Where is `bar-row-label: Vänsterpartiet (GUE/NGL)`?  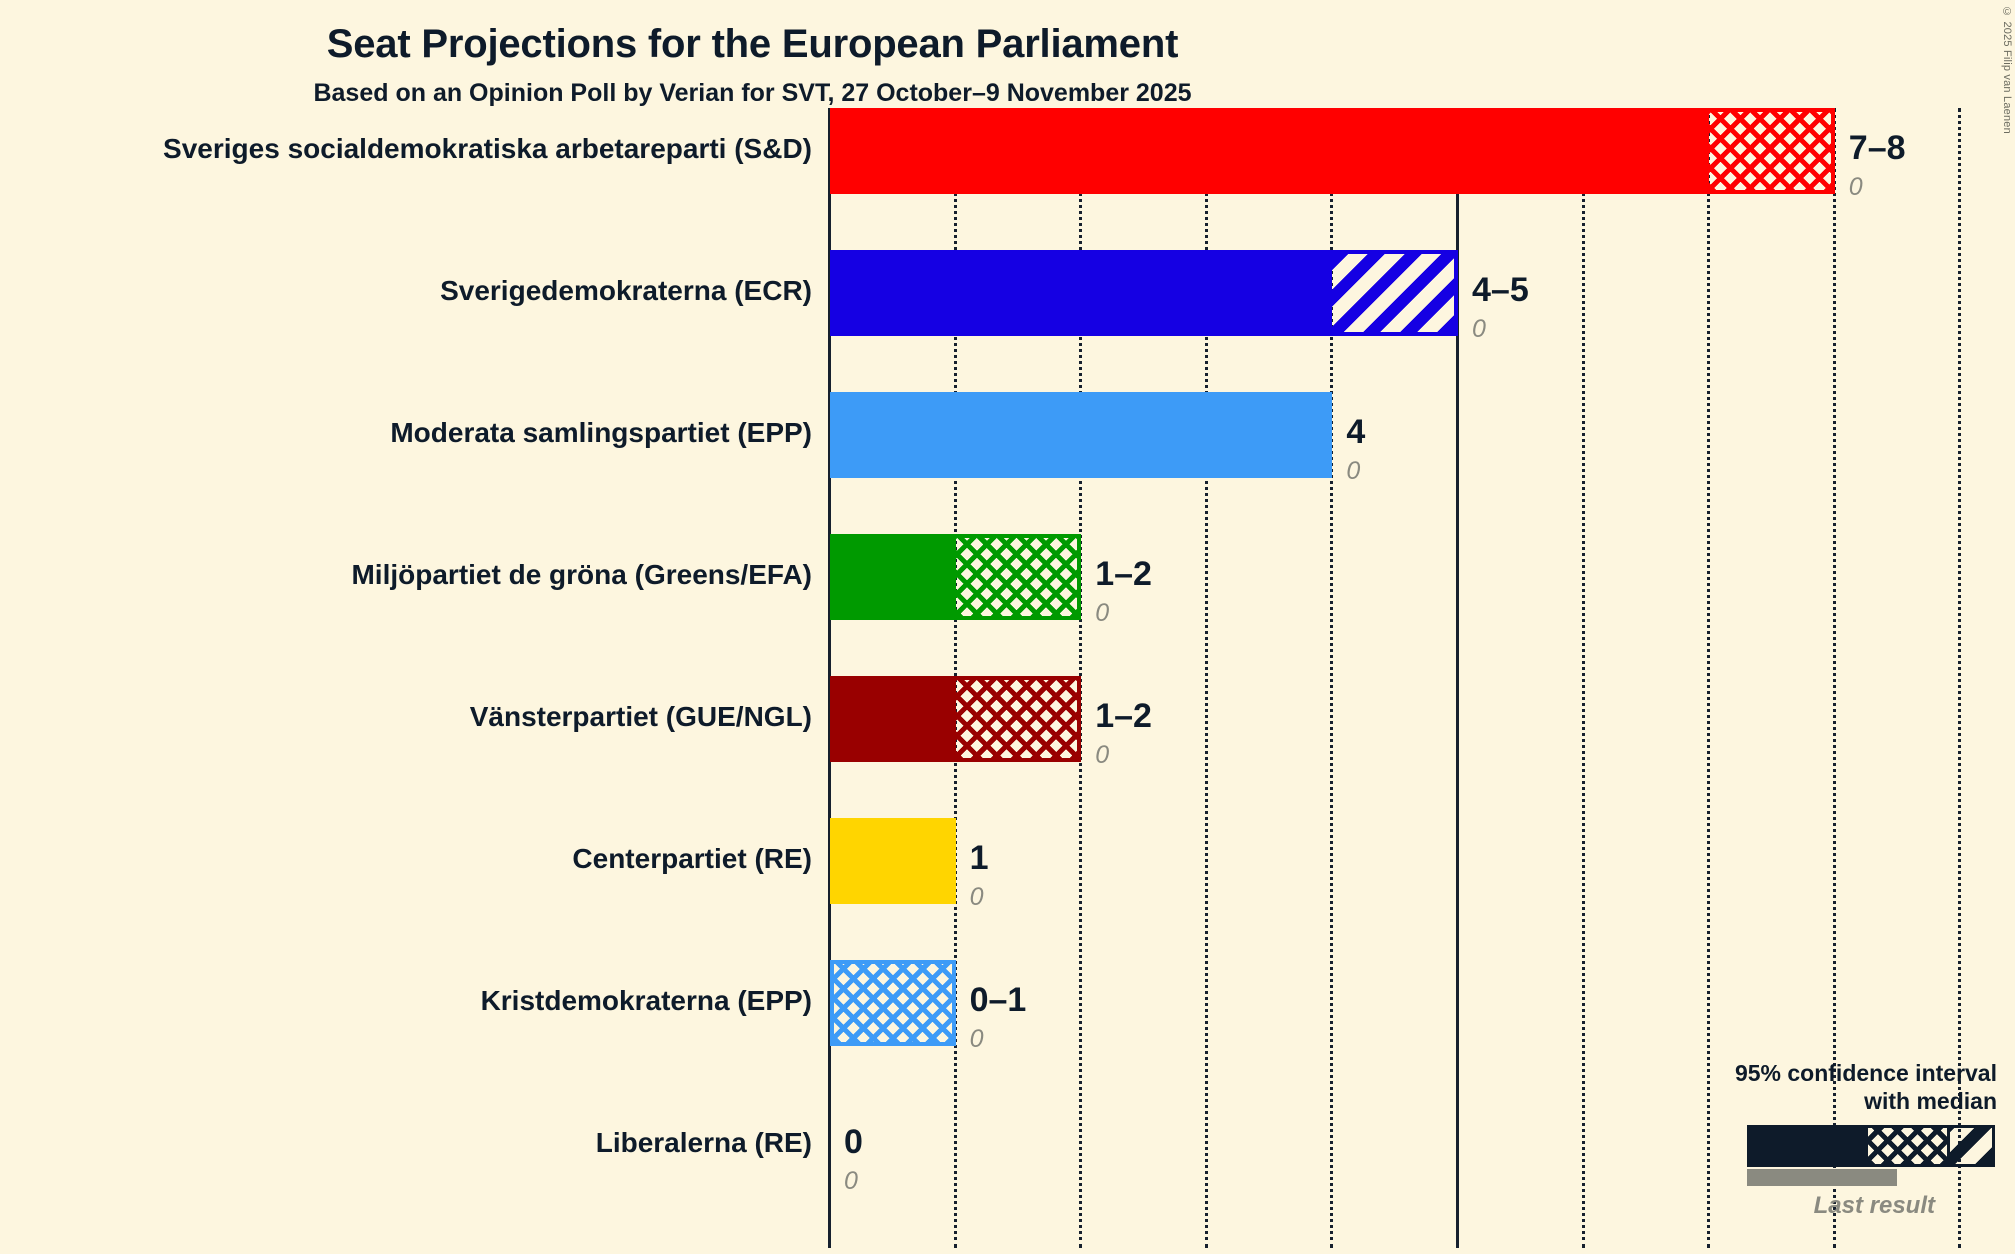 bar-row-label: Vänsterpartiet (GUE/NGL) is located at coordinates (640, 716).